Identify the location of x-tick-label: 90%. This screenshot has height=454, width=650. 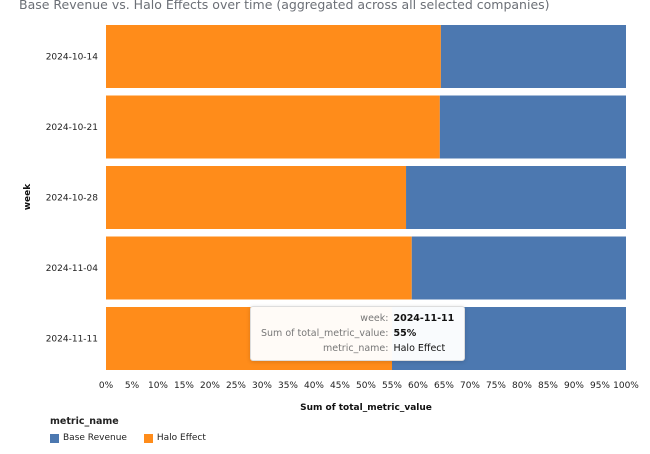
(574, 386).